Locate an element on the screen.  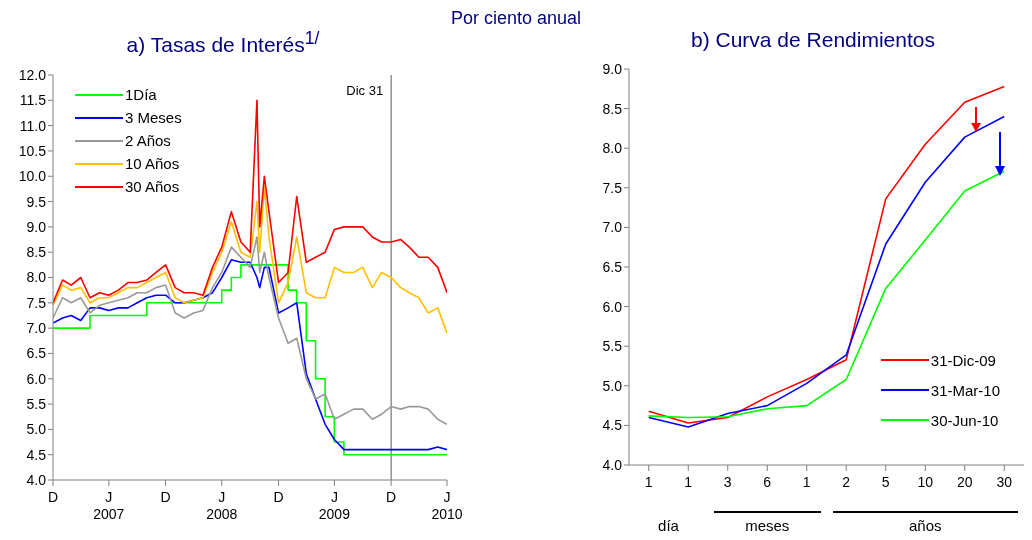
legend-label: 30 Años is located at coordinates (152, 186).